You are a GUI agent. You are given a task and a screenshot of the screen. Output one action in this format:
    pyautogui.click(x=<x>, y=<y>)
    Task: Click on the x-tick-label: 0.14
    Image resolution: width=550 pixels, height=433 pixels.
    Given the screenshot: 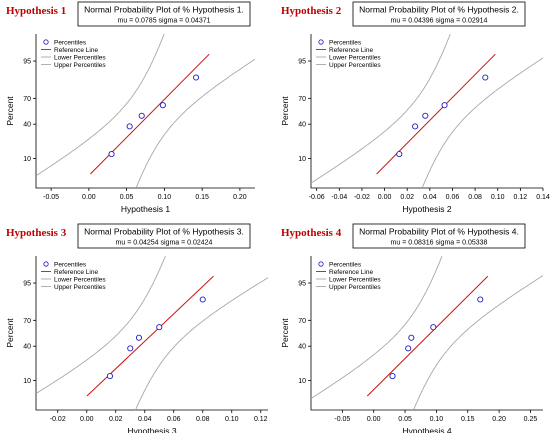 What is the action you would take?
    pyautogui.click(x=543, y=197)
    